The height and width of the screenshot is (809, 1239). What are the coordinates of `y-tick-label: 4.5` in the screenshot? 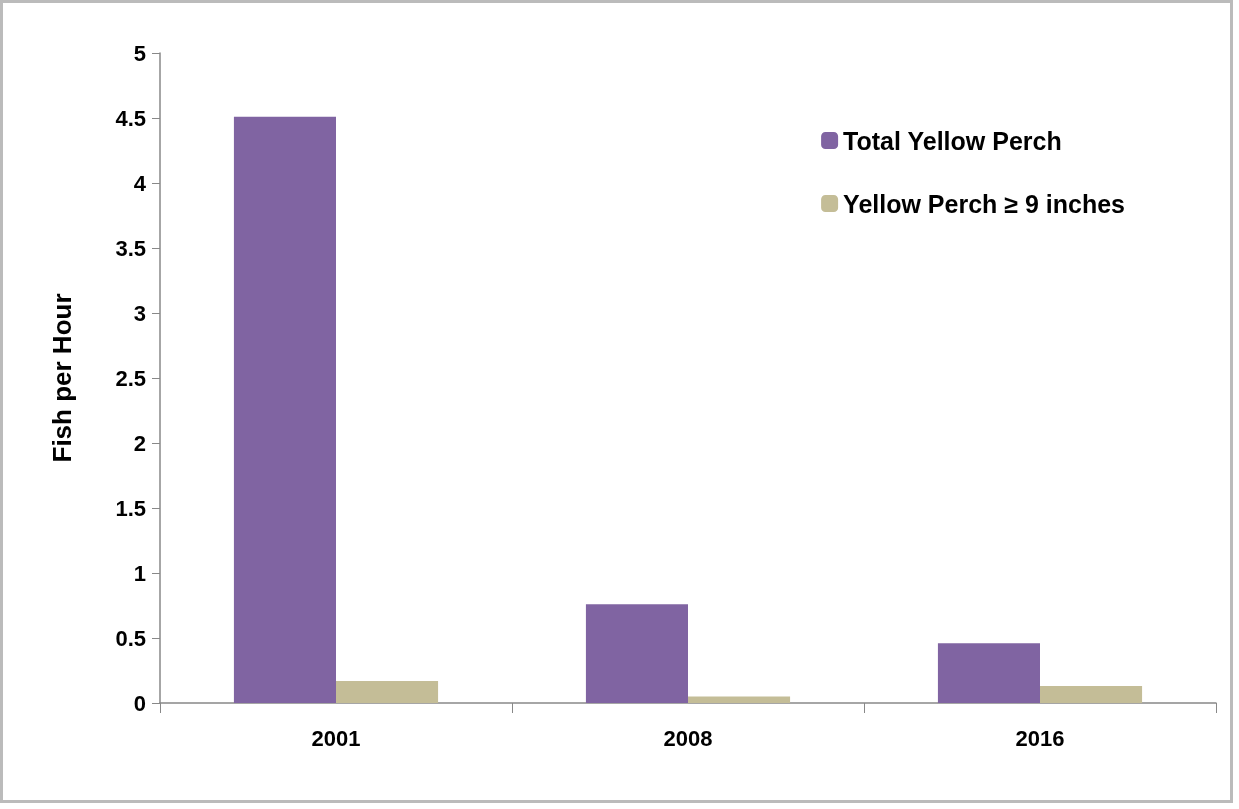 It's located at (130, 118).